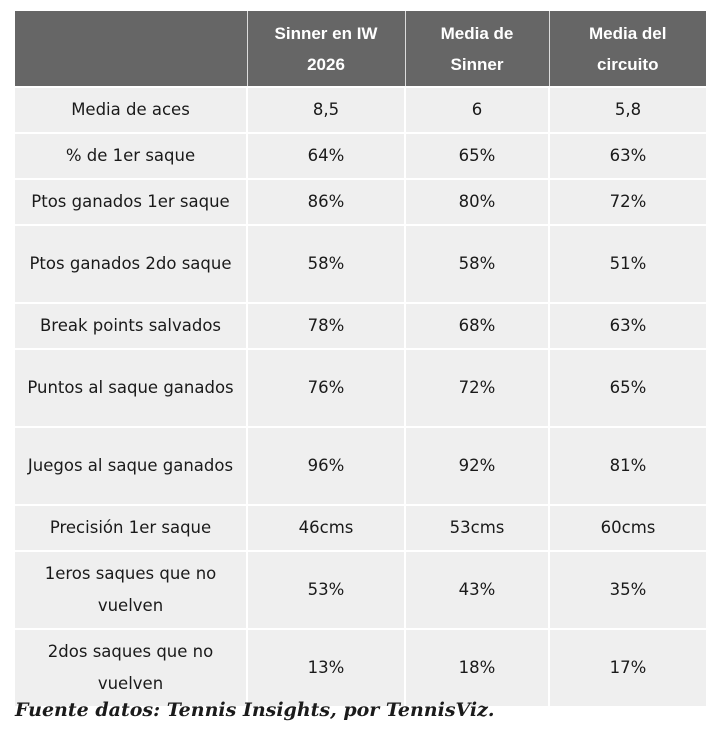 The image size is (716, 733). I want to click on cell-tour-avg: 5,8, so click(627, 109).